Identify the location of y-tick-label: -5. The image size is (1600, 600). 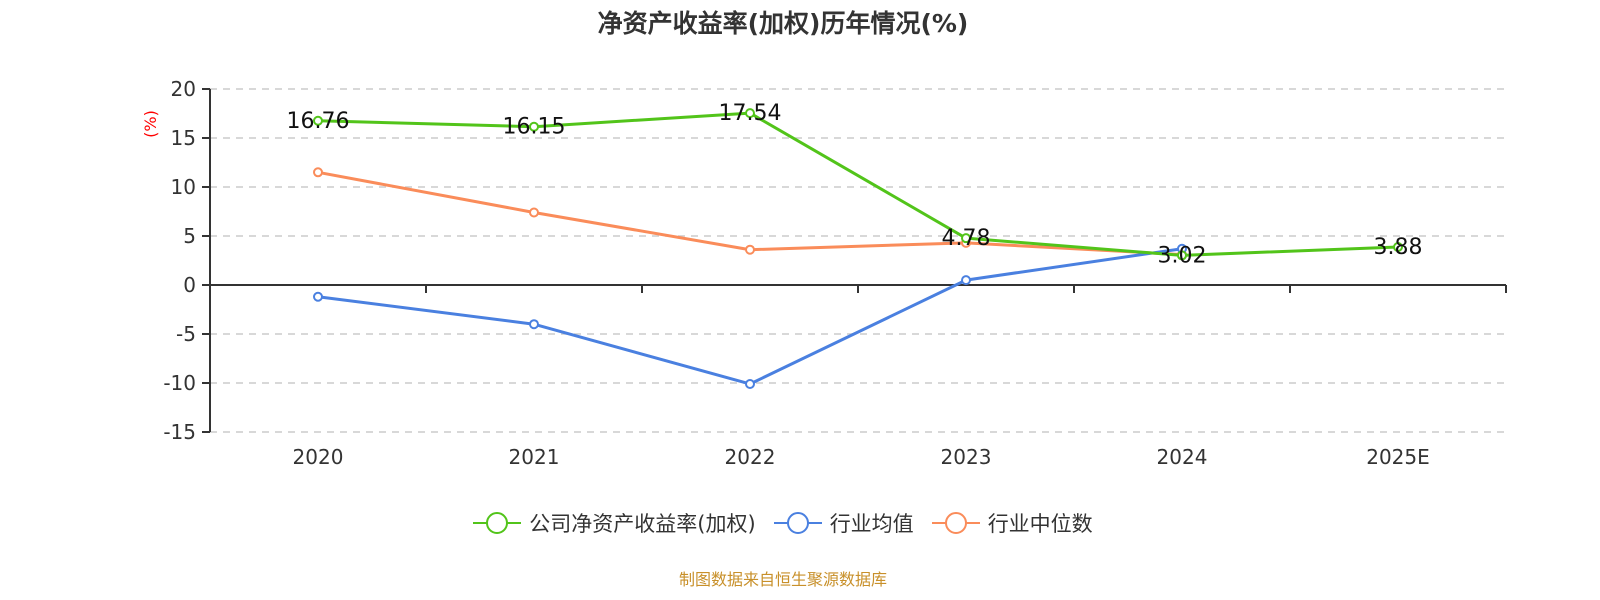
(186, 334).